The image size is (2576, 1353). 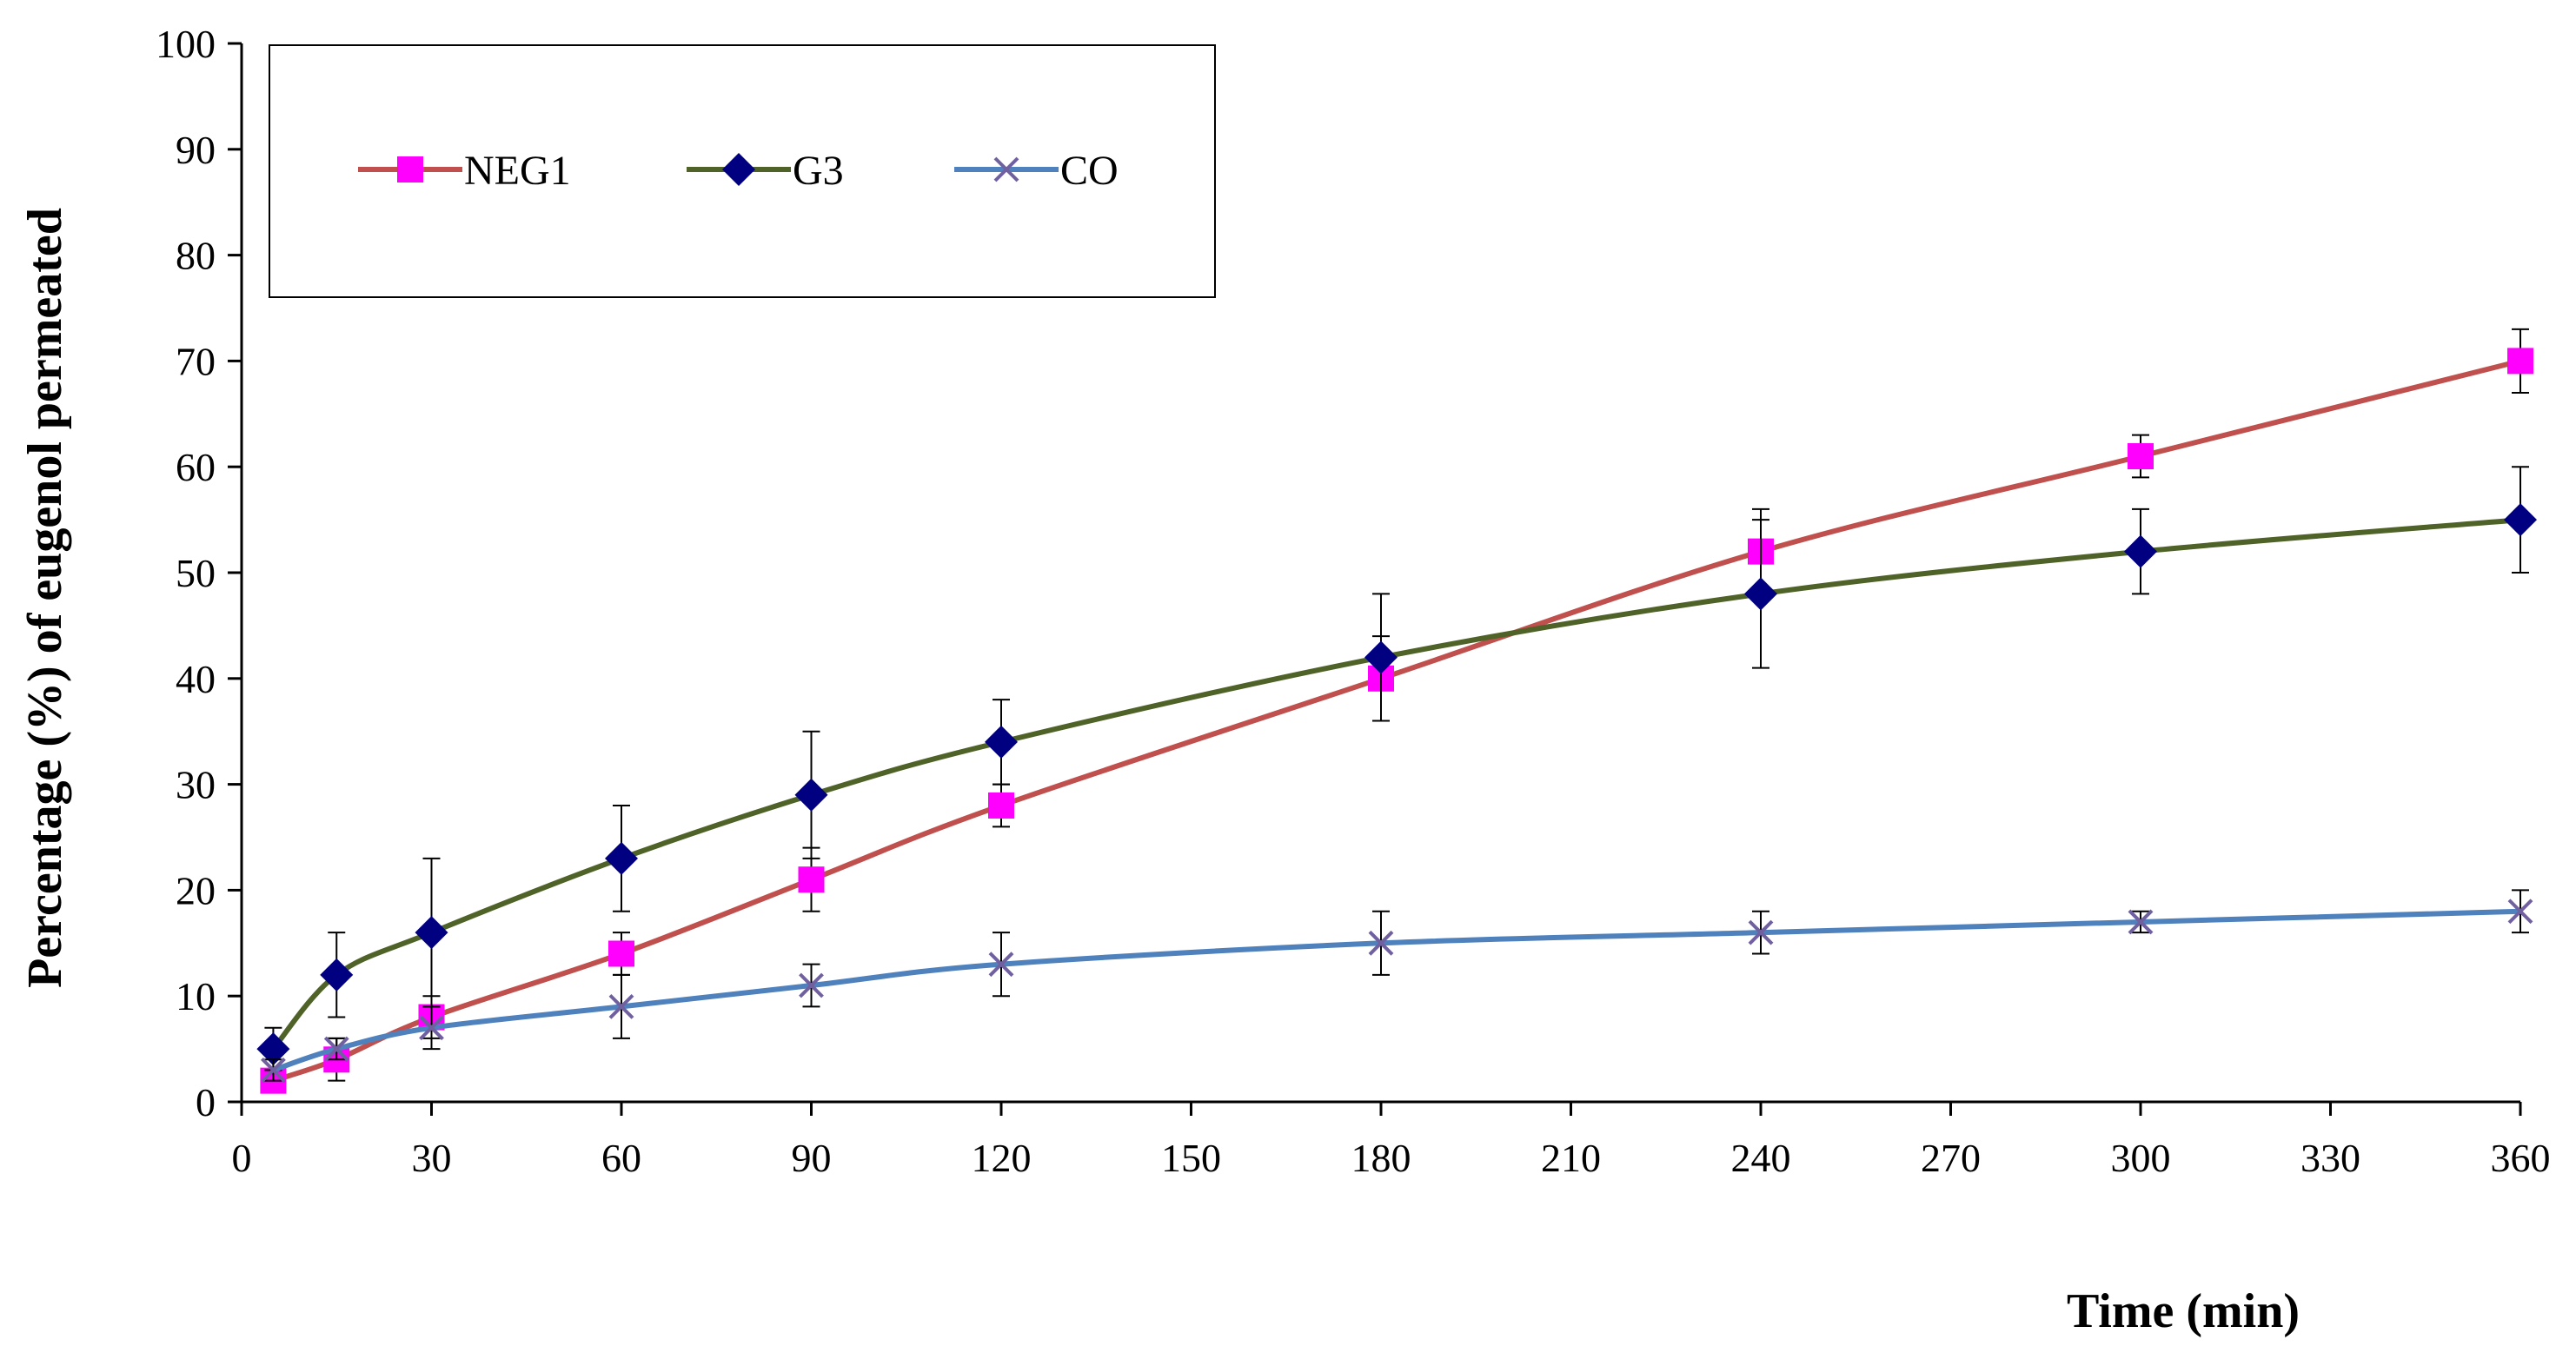 I want to click on x-tick-label: 210, so click(x=1571, y=1158).